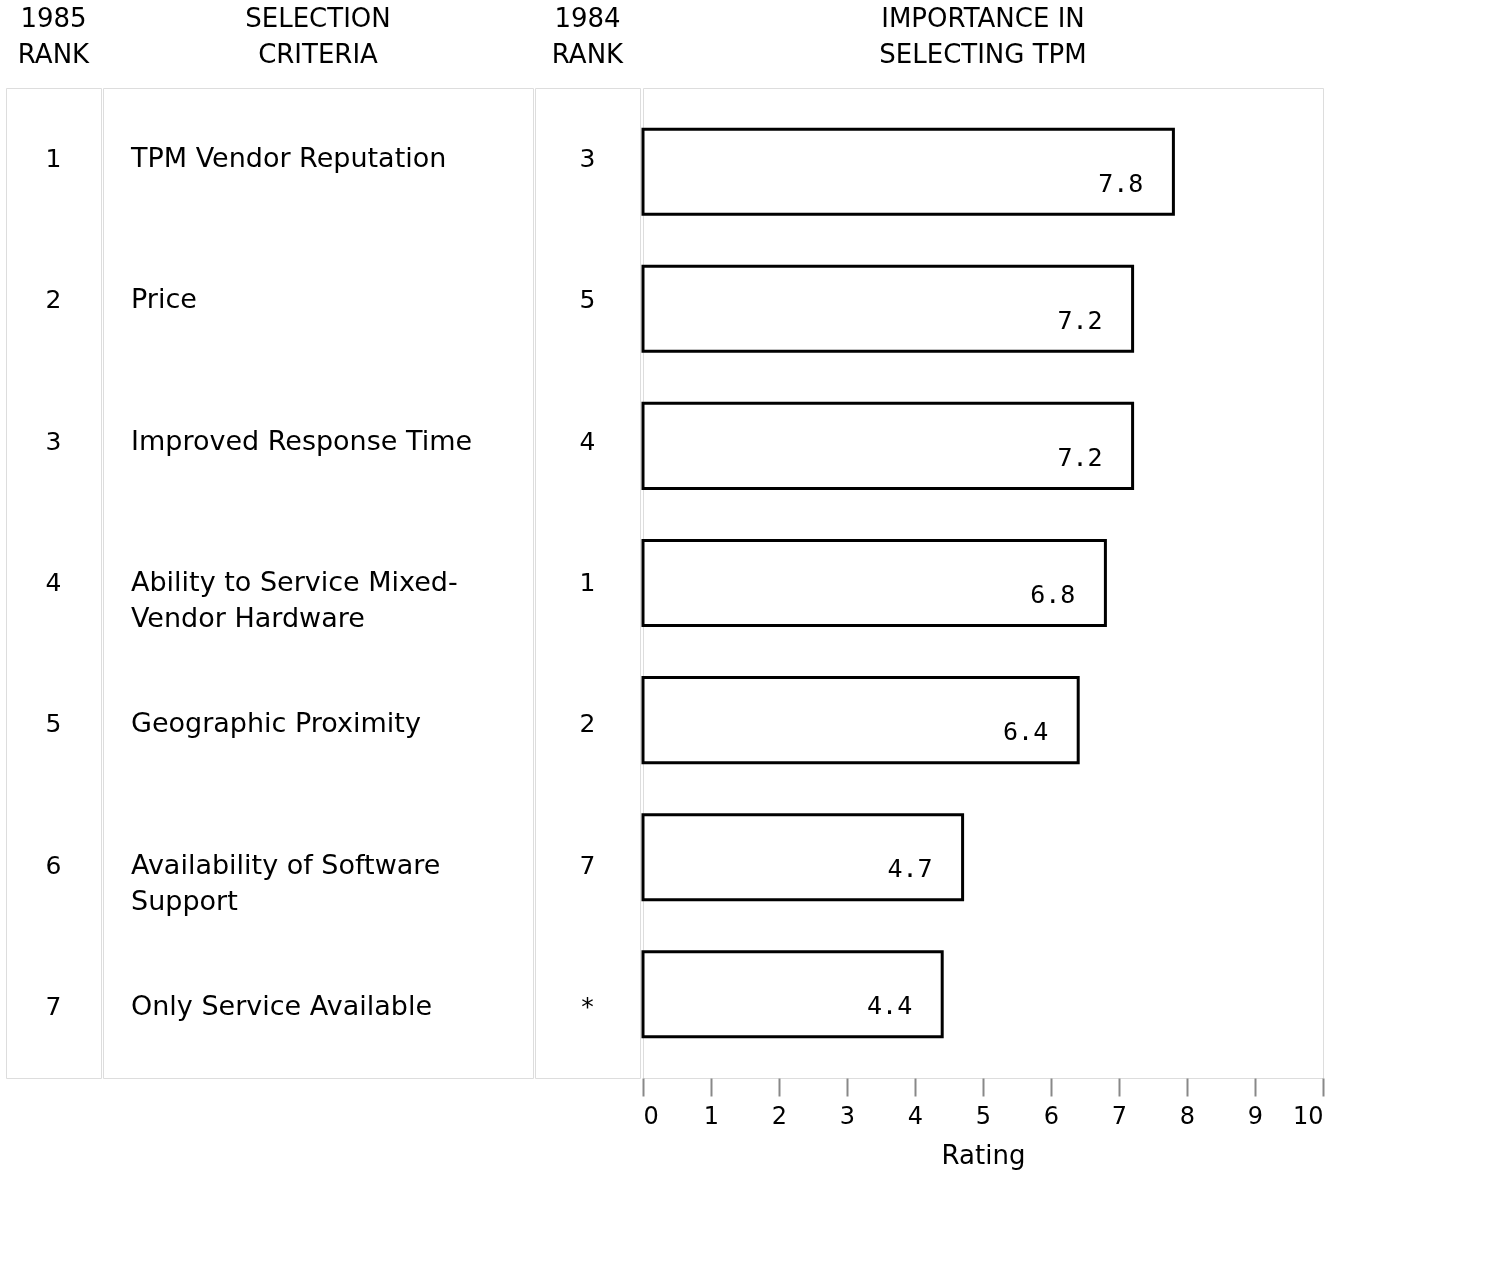  I want to click on data-label: 4.7, so click(910, 869).